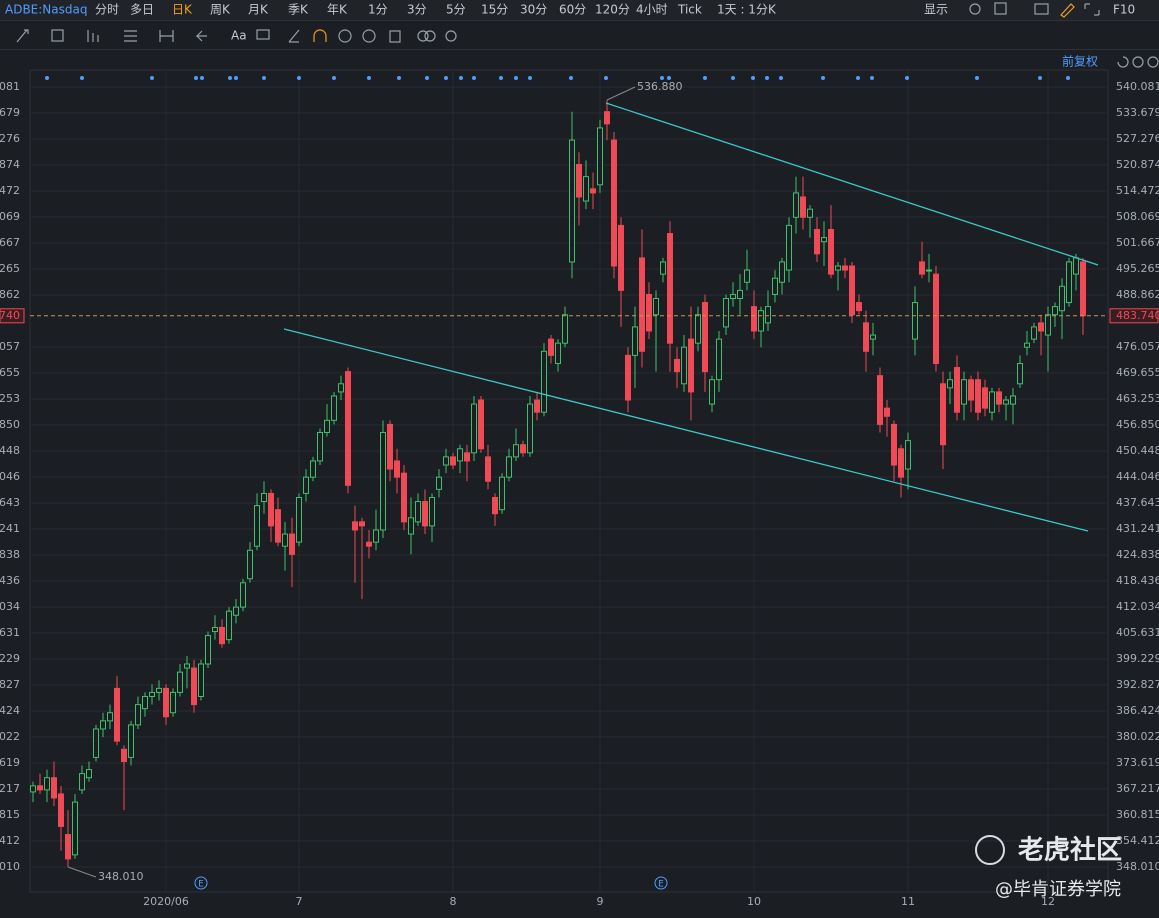 Image resolution: width=1159 pixels, height=918 pixels. I want to click on checkbox, so click(1000, 8).